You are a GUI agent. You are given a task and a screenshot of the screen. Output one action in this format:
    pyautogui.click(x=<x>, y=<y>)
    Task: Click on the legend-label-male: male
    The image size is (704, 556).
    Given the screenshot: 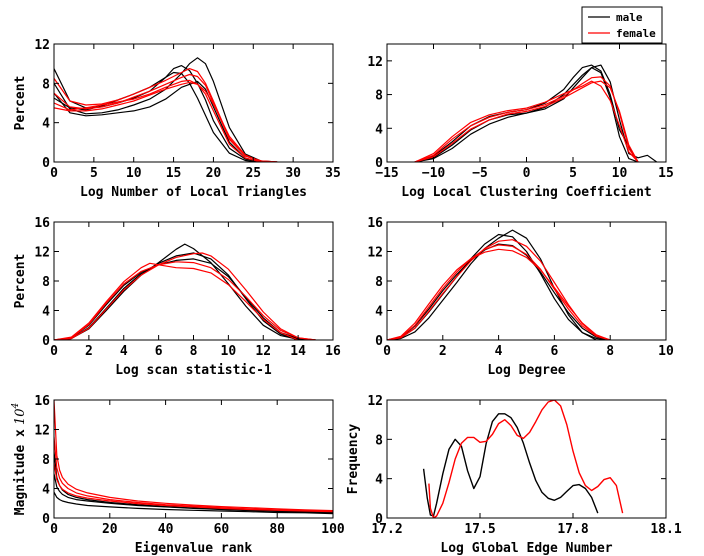 What is the action you would take?
    pyautogui.click(x=629, y=17)
    